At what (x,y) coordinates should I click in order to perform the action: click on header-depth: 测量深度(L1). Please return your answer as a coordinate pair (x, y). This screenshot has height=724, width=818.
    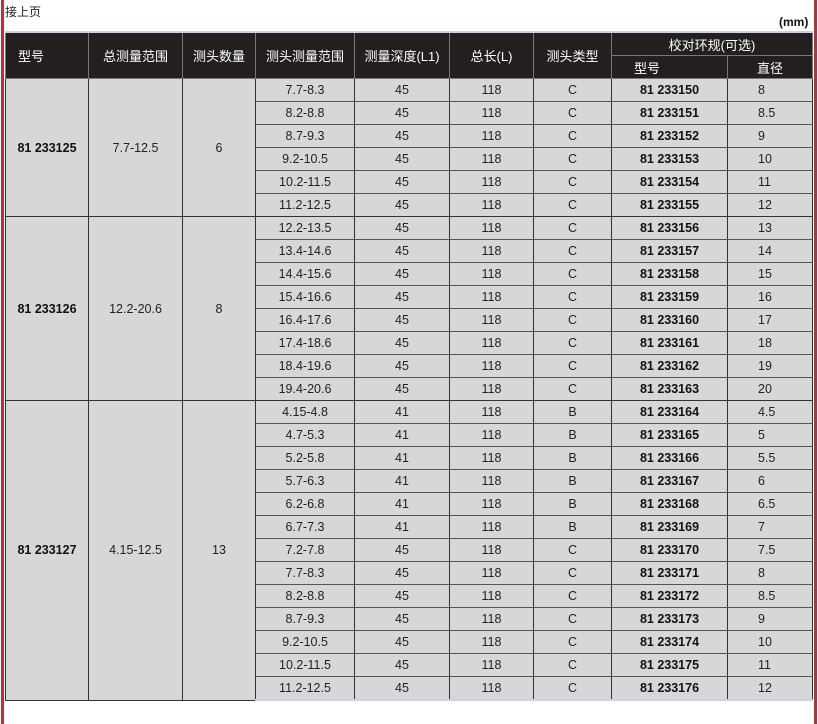
    Looking at the image, I should click on (402, 55).